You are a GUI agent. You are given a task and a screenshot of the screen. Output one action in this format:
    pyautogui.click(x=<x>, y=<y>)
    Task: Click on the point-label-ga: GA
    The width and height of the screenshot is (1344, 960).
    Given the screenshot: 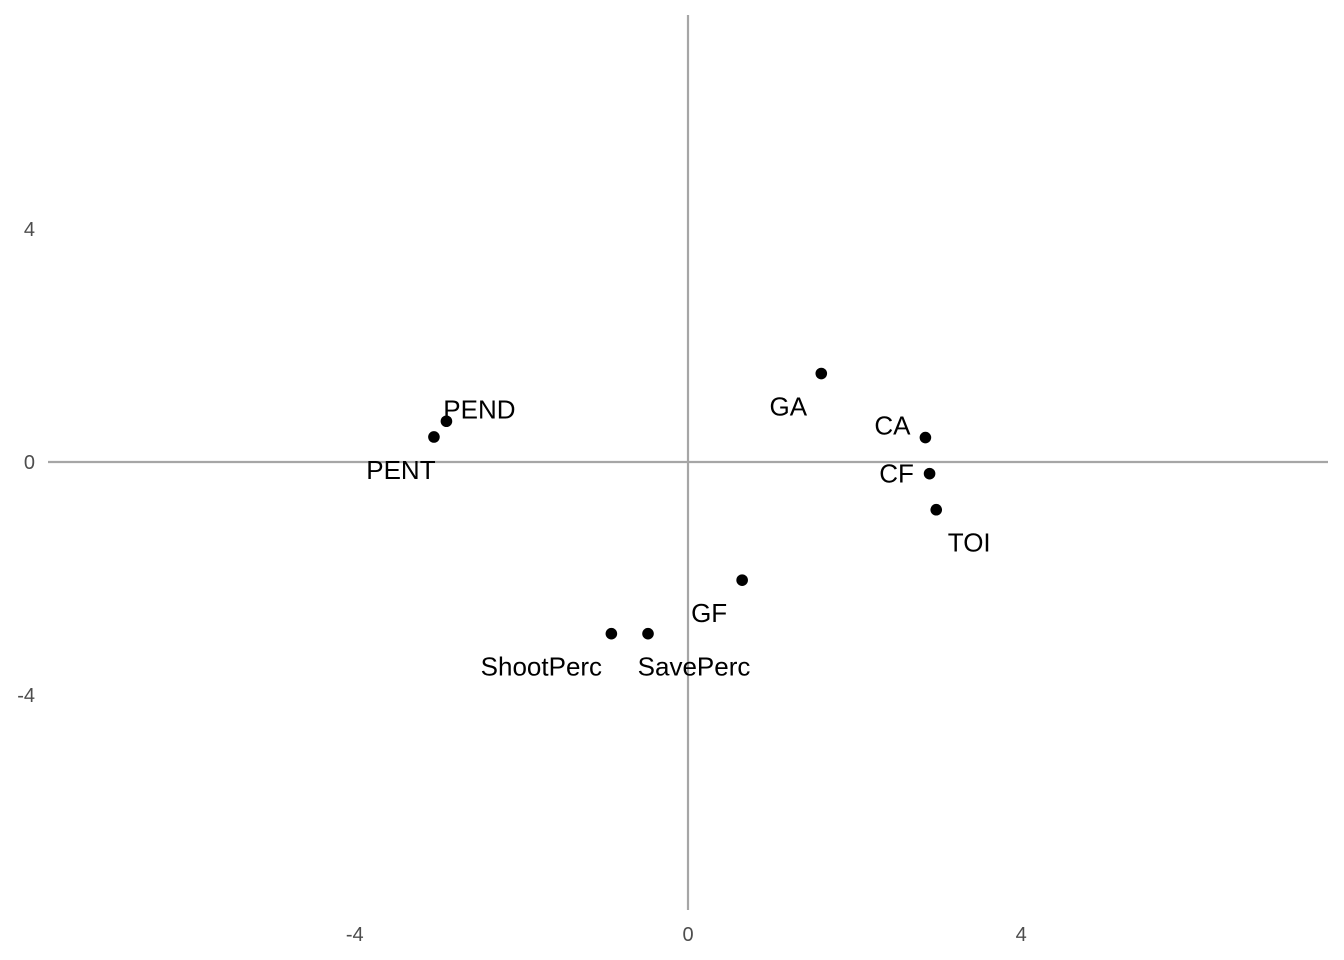 What is the action you would take?
    pyautogui.click(x=788, y=407)
    